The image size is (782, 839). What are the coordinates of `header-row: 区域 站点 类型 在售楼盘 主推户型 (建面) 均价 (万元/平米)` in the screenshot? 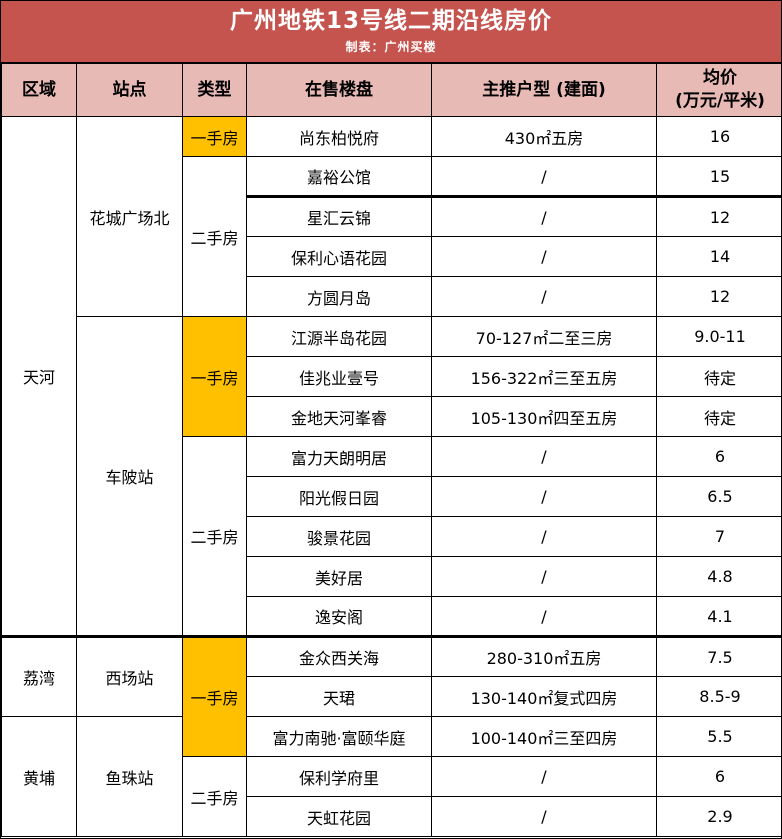 It's located at (391, 90).